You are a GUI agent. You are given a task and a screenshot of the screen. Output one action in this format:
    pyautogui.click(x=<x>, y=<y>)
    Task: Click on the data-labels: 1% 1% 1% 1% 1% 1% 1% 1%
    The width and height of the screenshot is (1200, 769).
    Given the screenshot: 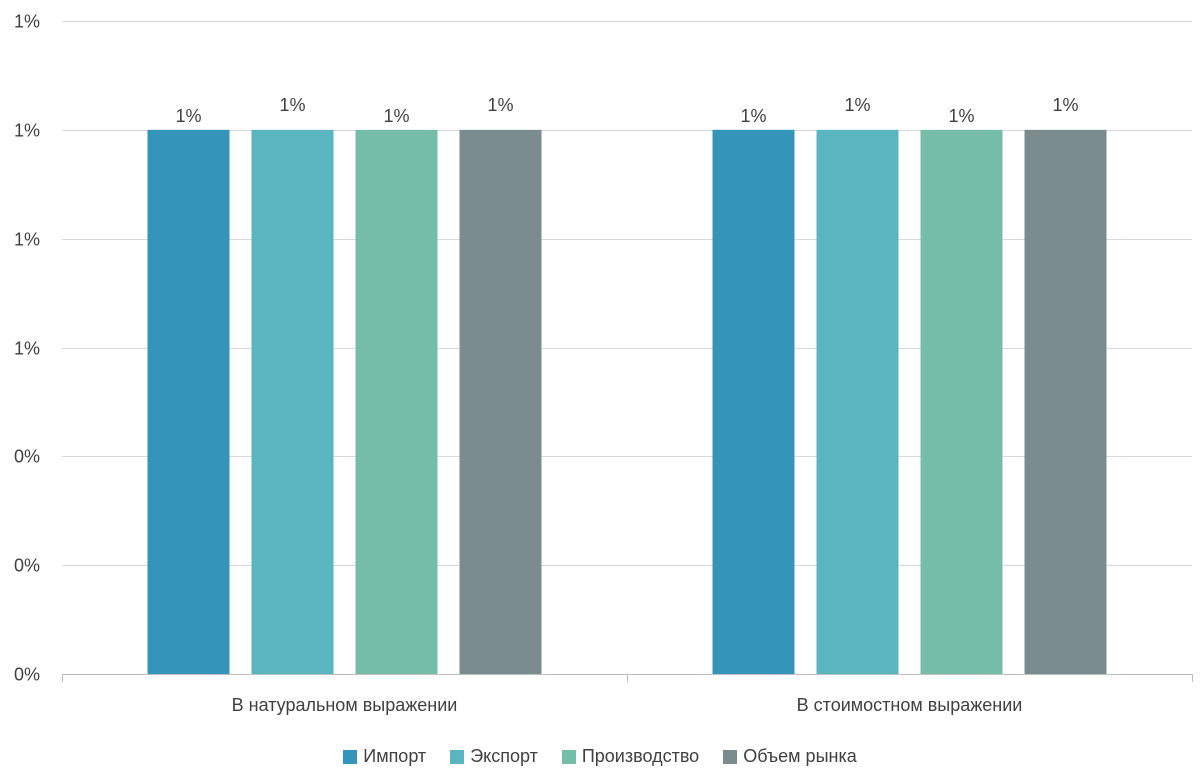 What is the action you would take?
    pyautogui.click(x=626, y=110)
    